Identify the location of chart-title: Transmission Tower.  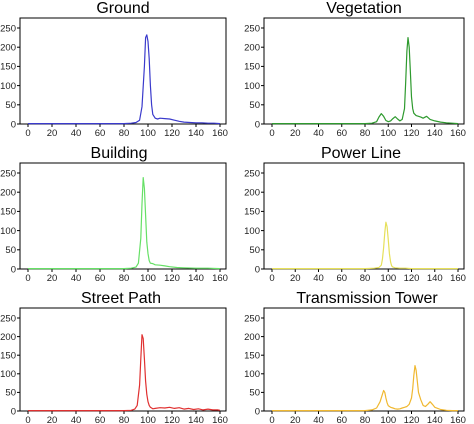
(367, 298).